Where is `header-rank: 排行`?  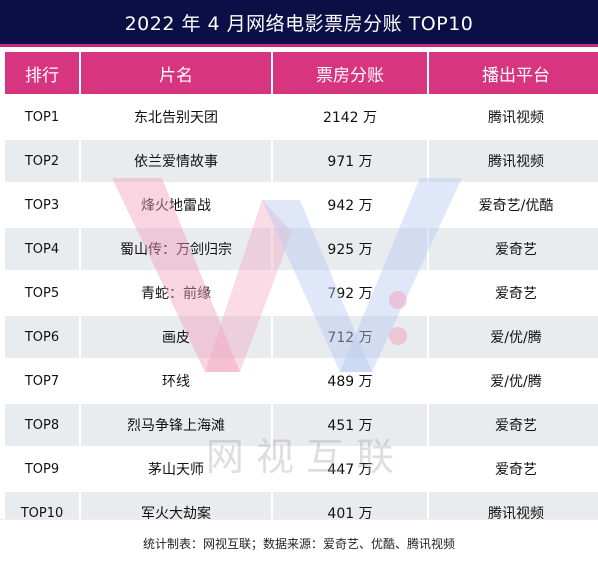
header-rank: 排行 is located at coordinates (42, 73).